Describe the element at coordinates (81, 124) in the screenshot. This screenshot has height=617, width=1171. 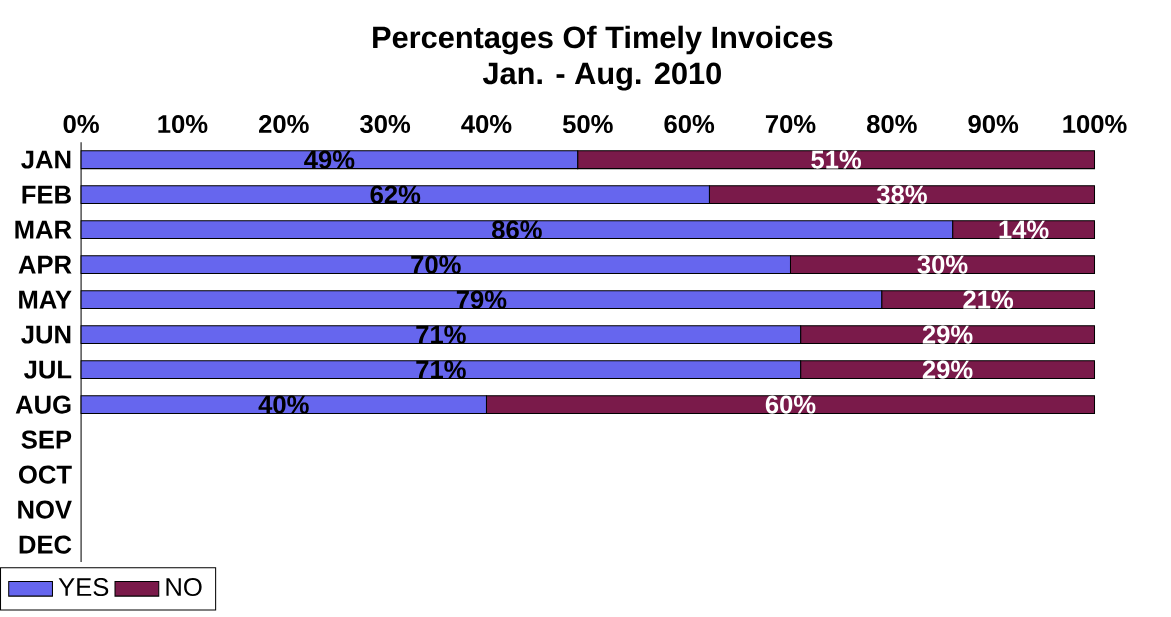
I see `x-tick-label: 0%` at that location.